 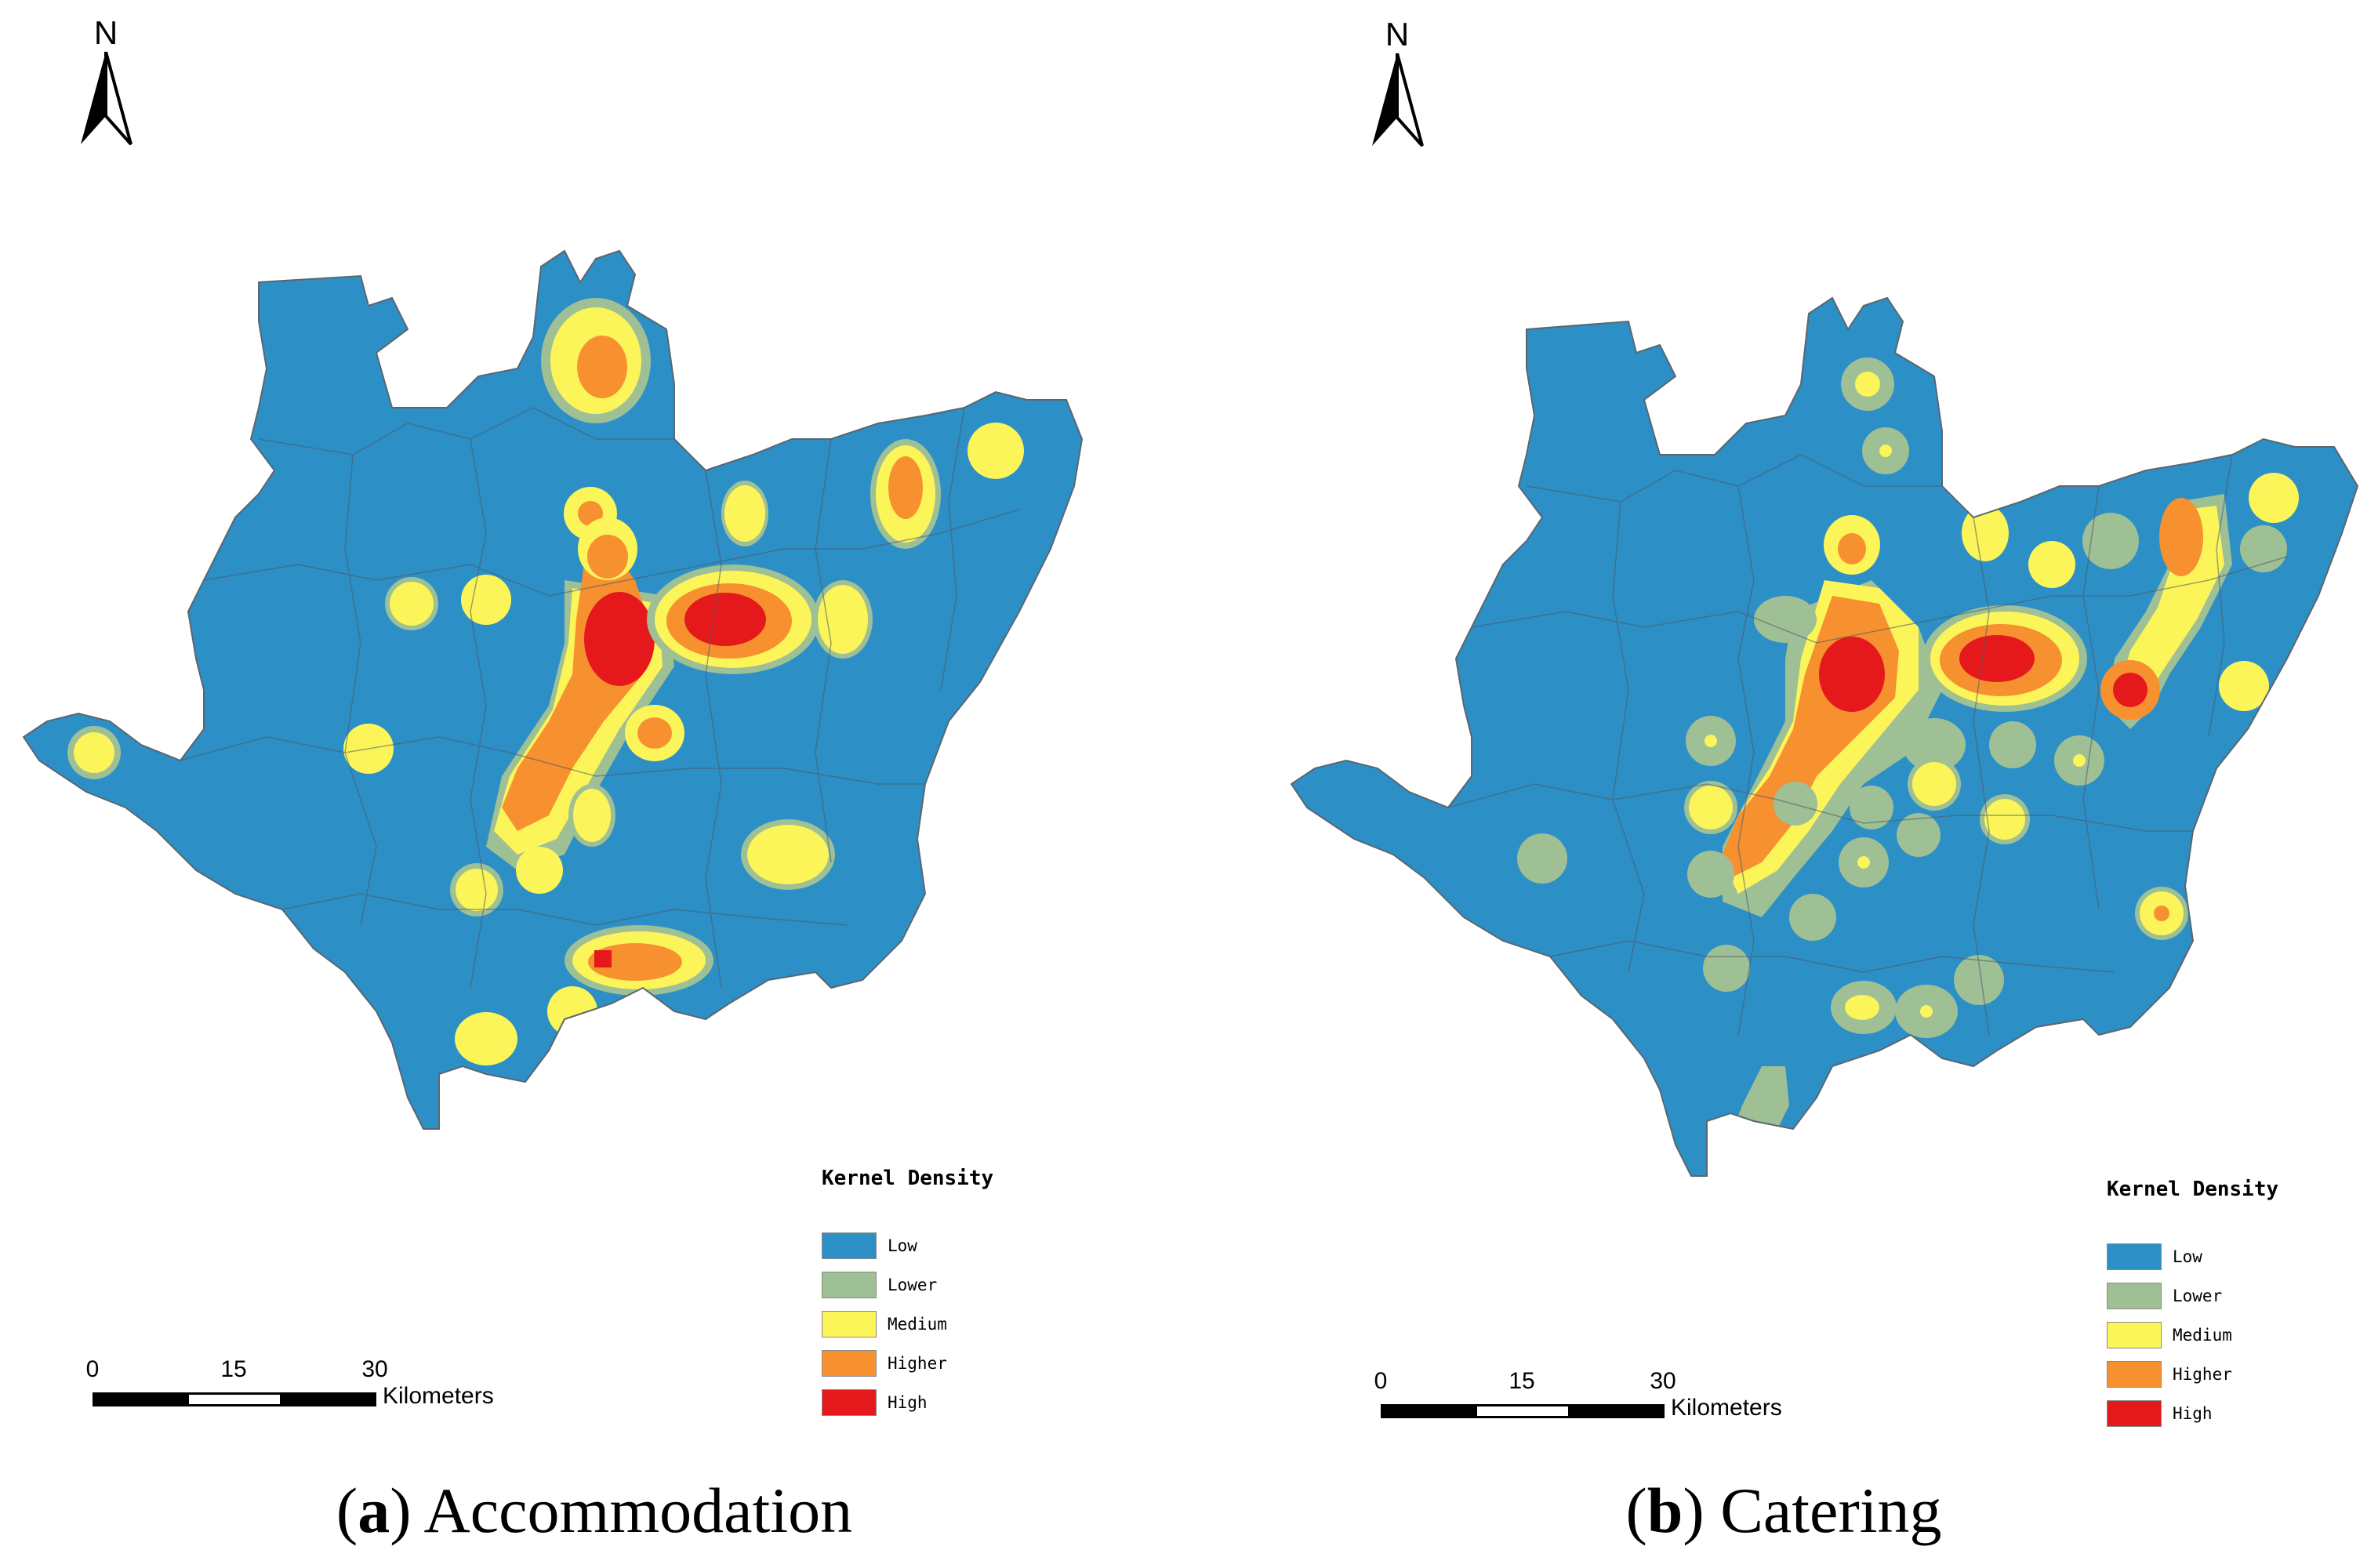 What do you see at coordinates (638, 1510) in the screenshot?
I see `caption-title: Accommodation` at bounding box center [638, 1510].